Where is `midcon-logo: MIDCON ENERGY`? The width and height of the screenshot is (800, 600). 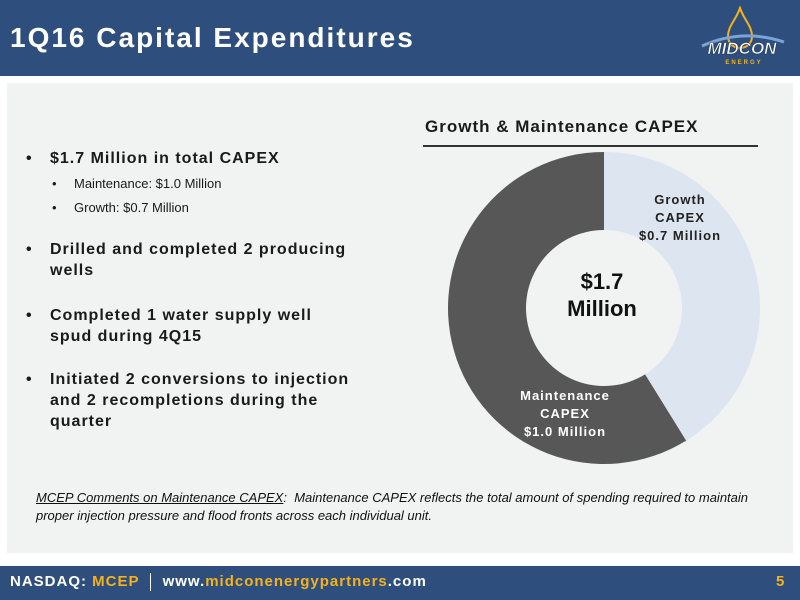 midcon-logo: MIDCON ENERGY is located at coordinates (743, 36).